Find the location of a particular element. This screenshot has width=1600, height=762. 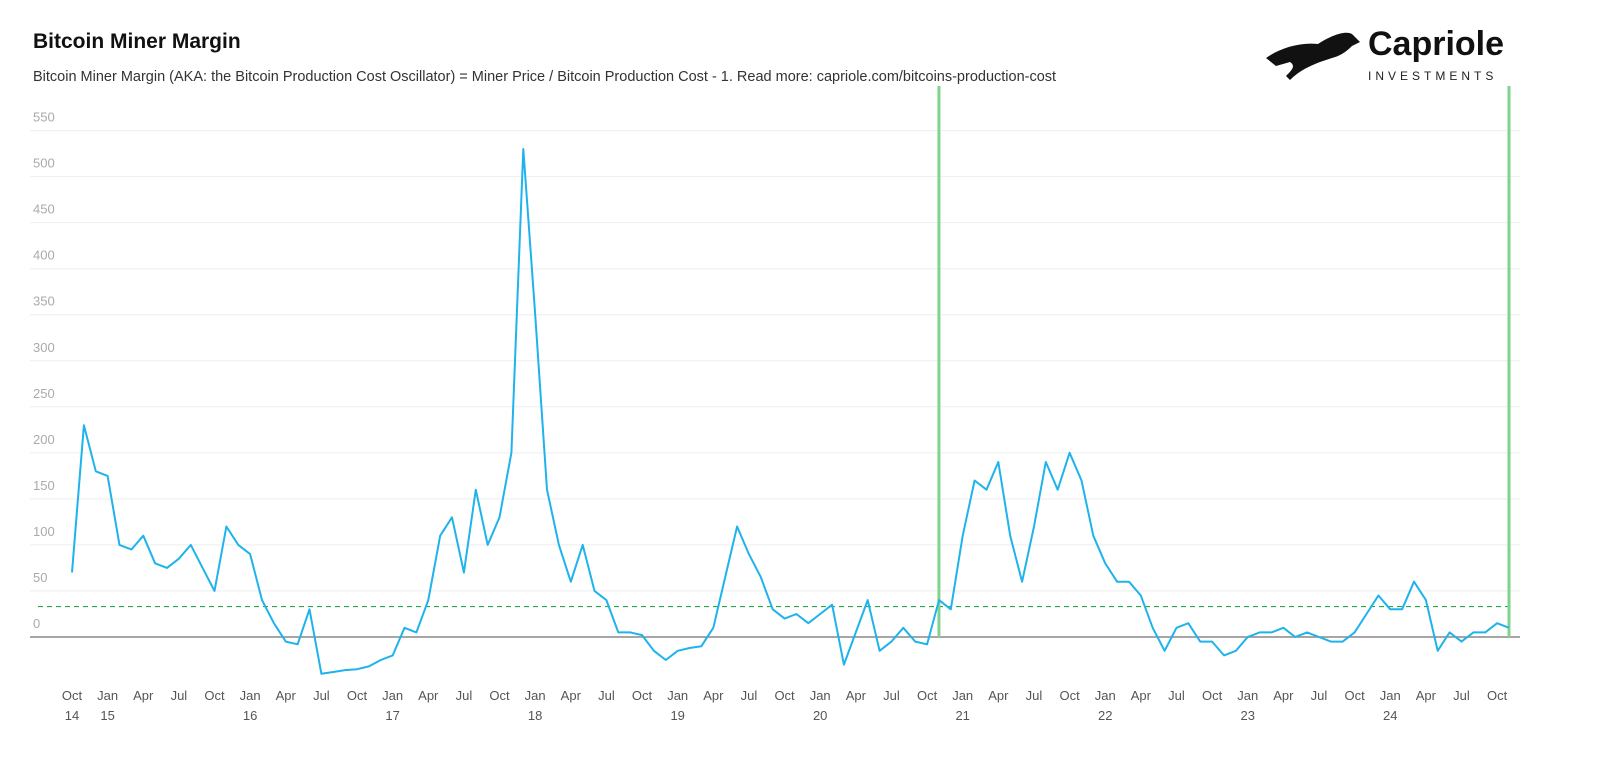

x-tick-year: 21 is located at coordinates (962, 715).